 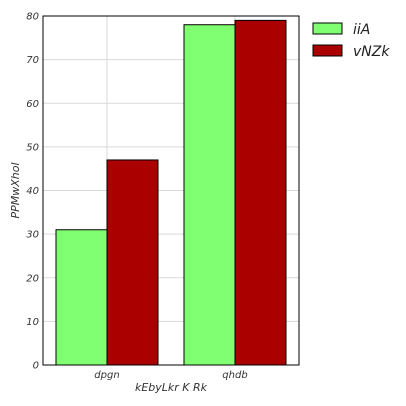 What do you see at coordinates (32, 17) in the screenshot?
I see `y-tick-label: 80` at bounding box center [32, 17].